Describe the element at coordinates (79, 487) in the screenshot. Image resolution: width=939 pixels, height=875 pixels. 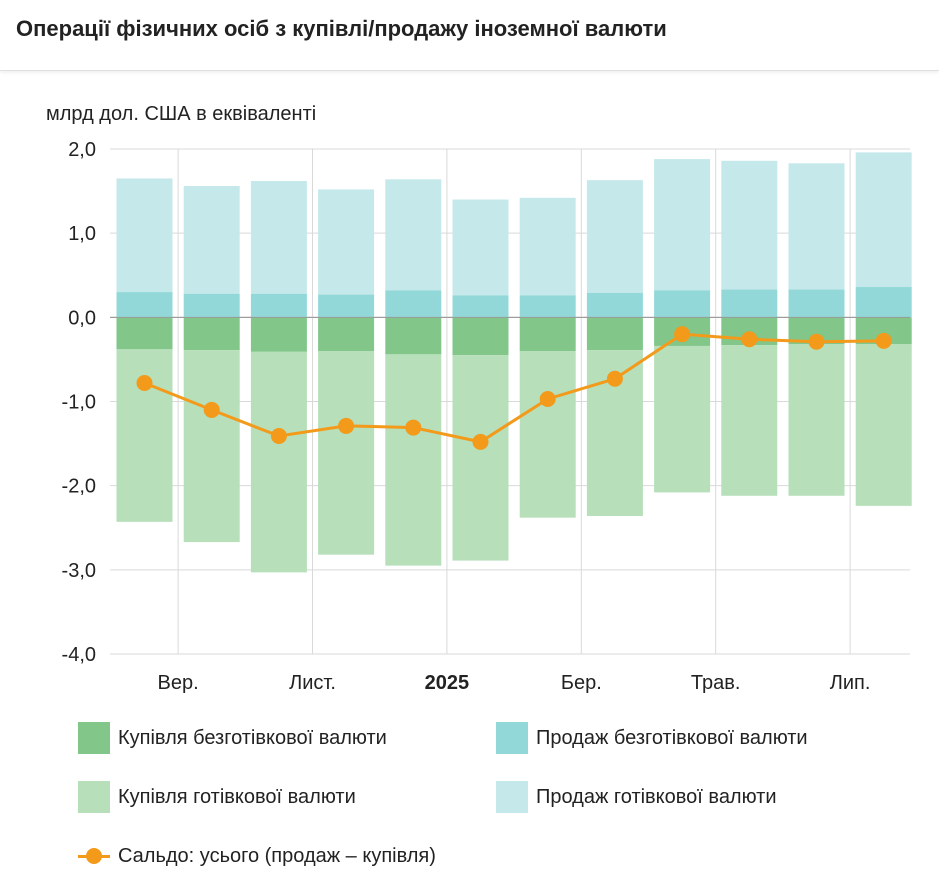
I see `y-tick-label: -2,0` at that location.